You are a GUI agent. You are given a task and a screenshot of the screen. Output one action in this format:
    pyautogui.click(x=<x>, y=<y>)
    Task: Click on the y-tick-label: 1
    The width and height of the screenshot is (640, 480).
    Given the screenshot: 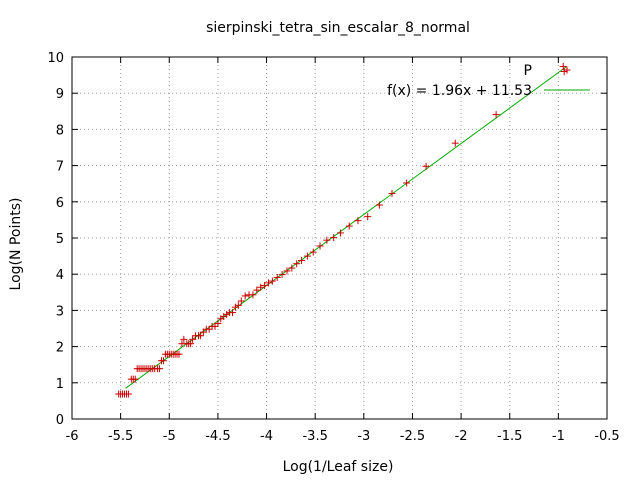 What is the action you would take?
    pyautogui.click(x=60, y=384)
    